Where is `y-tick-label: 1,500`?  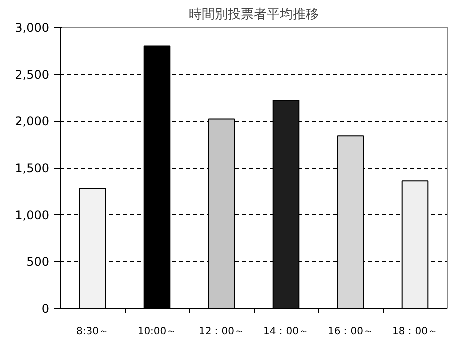
y-tick-label: 1,500 is located at coordinates (32, 169).